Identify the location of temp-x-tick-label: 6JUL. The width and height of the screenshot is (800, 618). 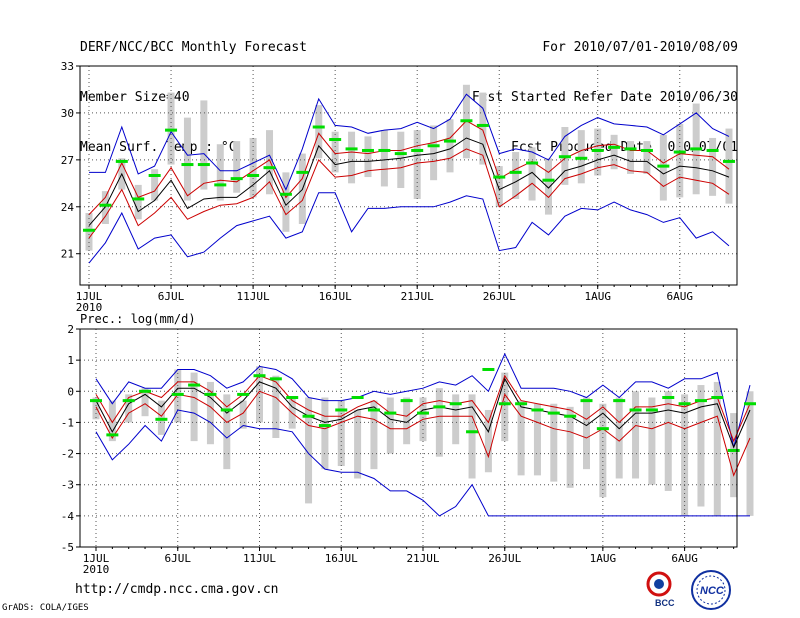
(171, 296).